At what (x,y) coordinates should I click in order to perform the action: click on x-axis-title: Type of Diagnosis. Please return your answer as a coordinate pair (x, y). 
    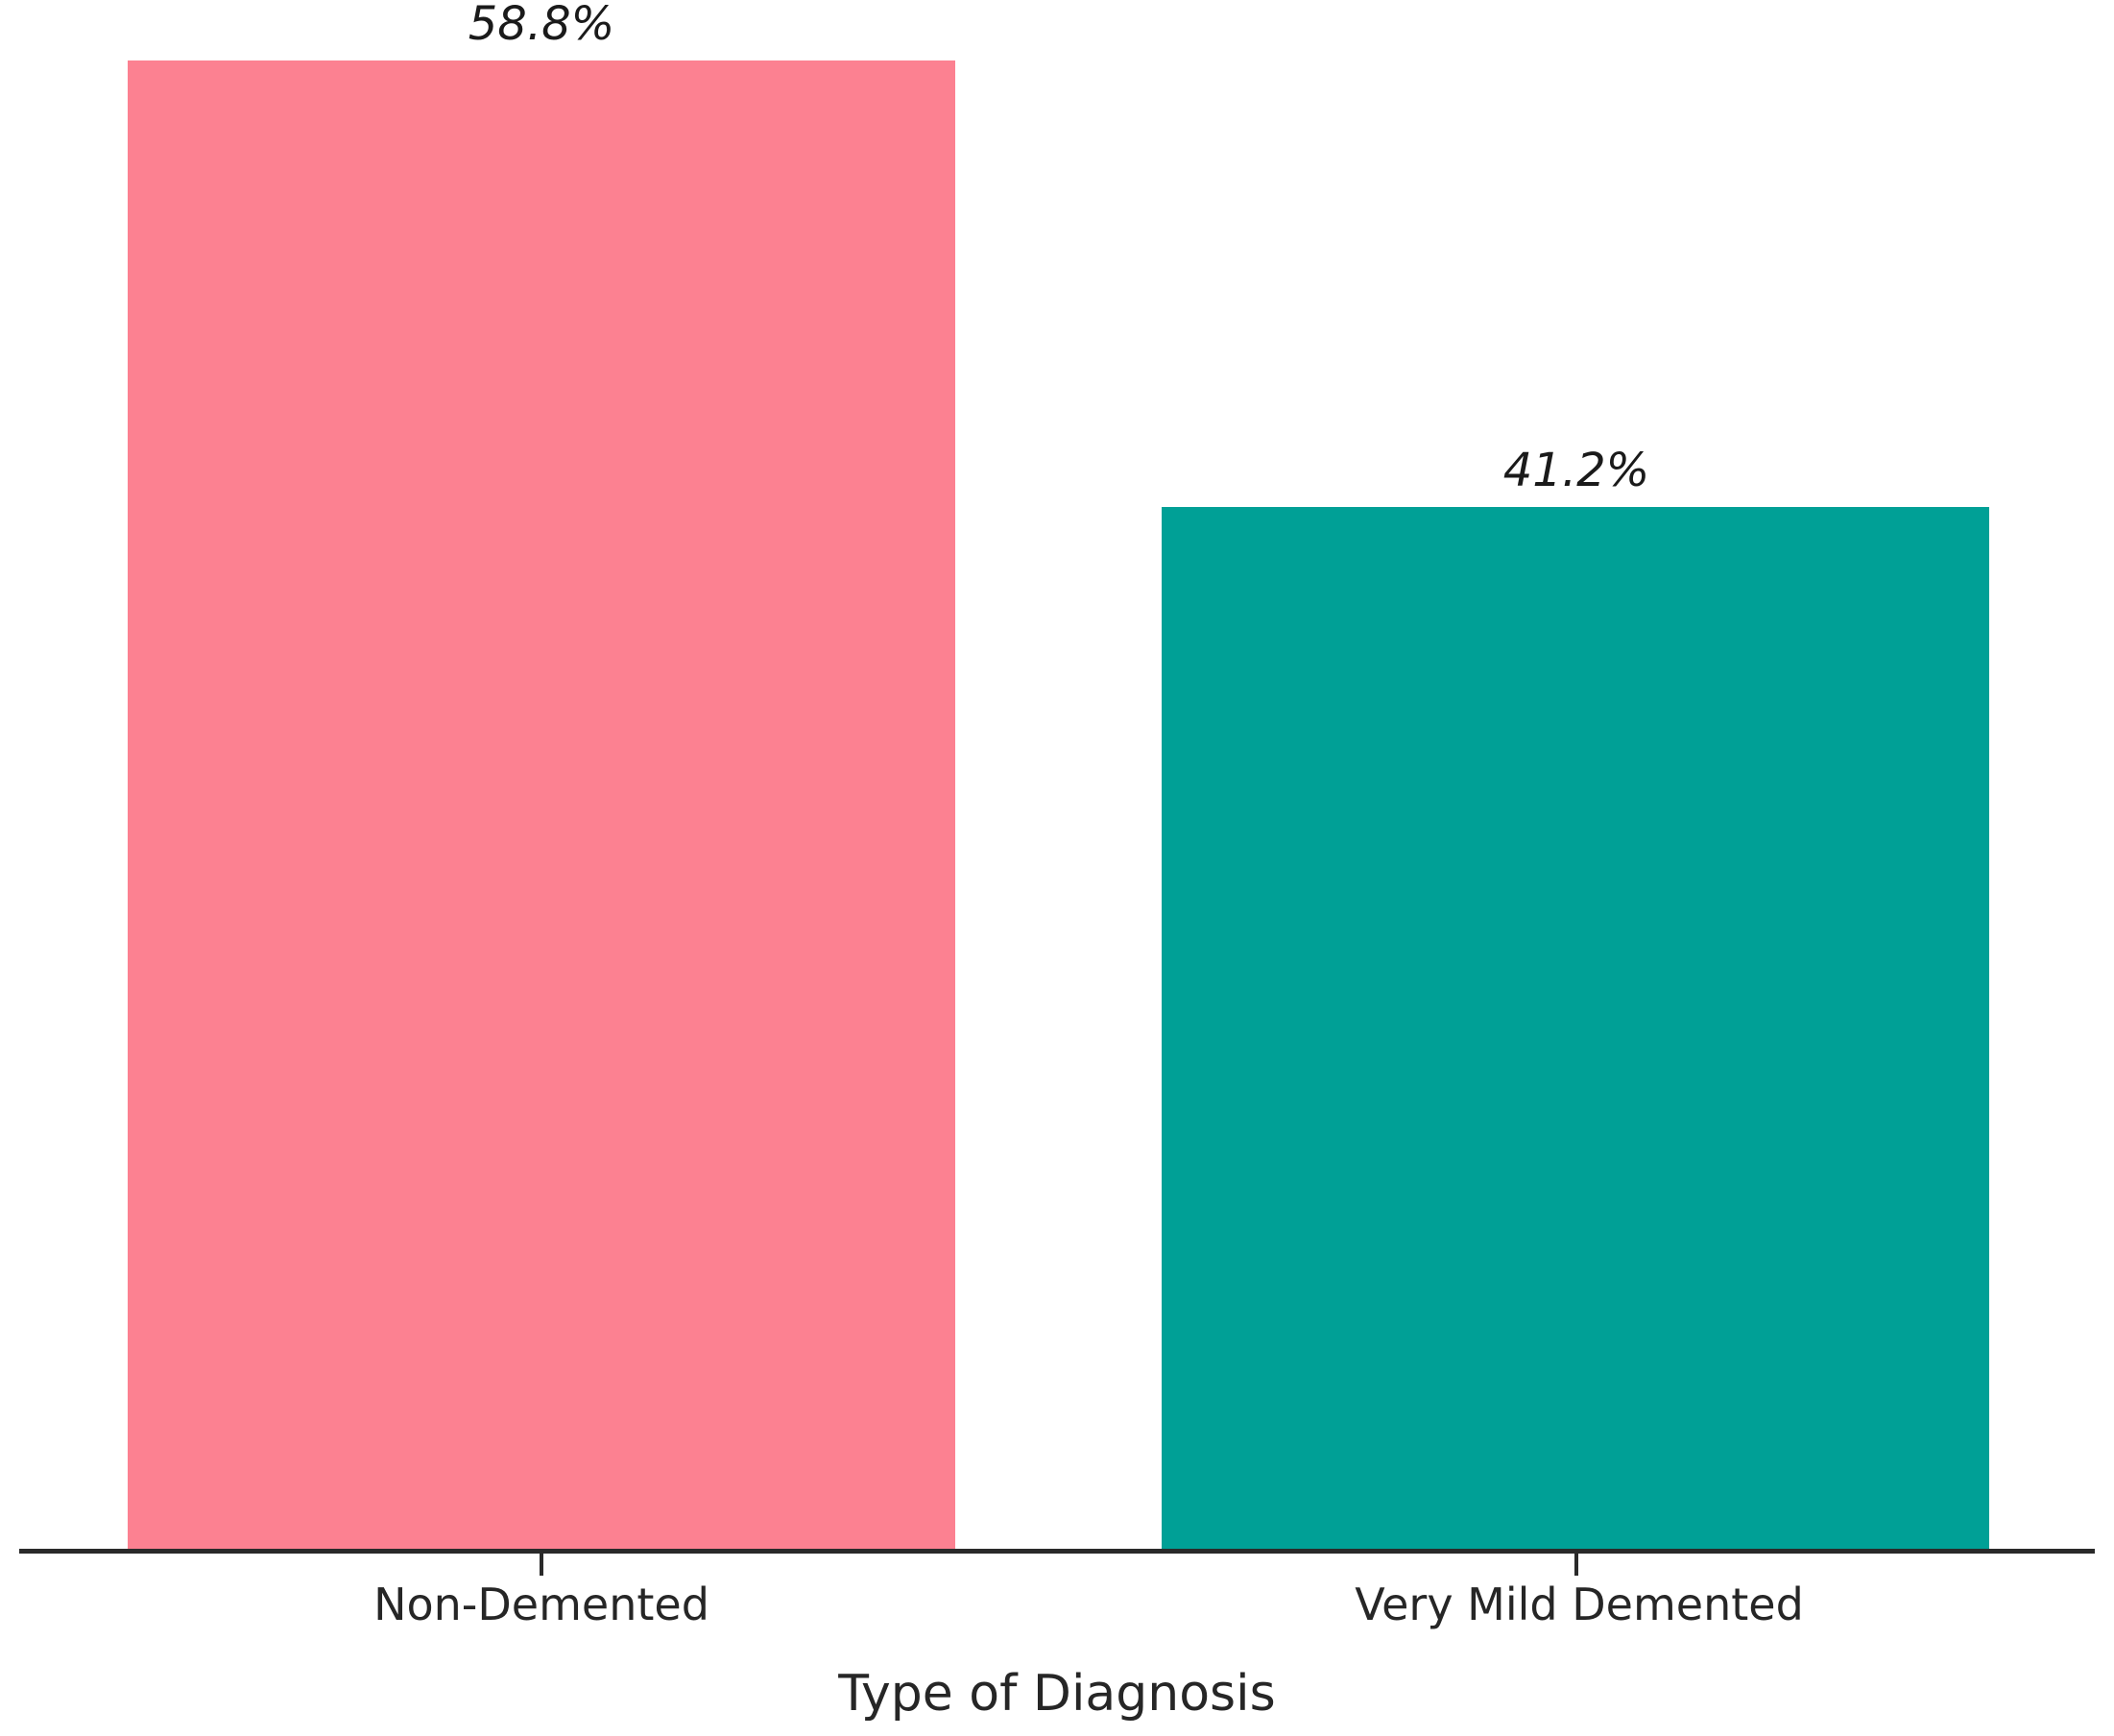
    Looking at the image, I should click on (1057, 1694).